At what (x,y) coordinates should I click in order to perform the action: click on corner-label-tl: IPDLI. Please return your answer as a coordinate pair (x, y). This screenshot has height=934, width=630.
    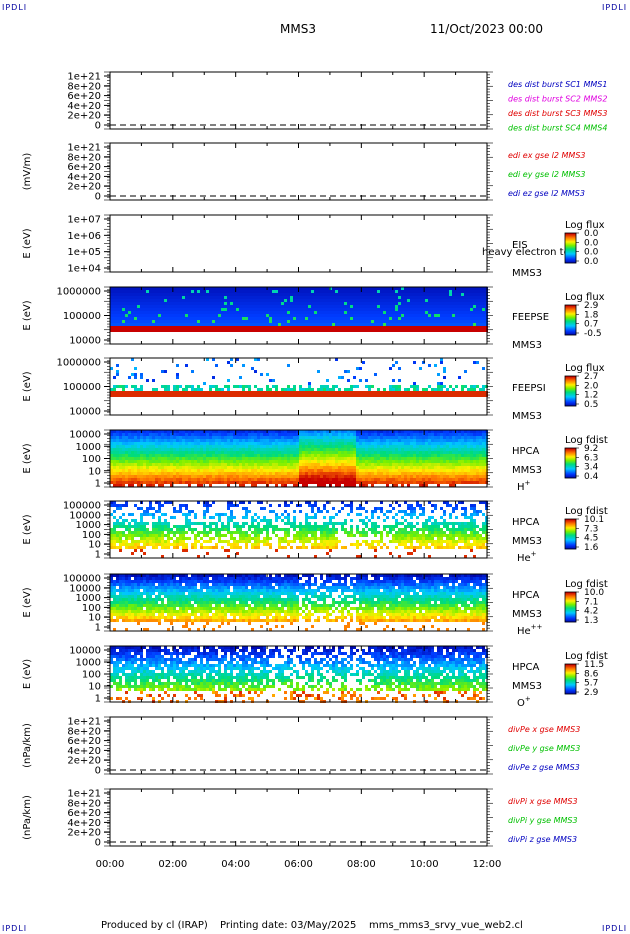
    Looking at the image, I should click on (15, 7).